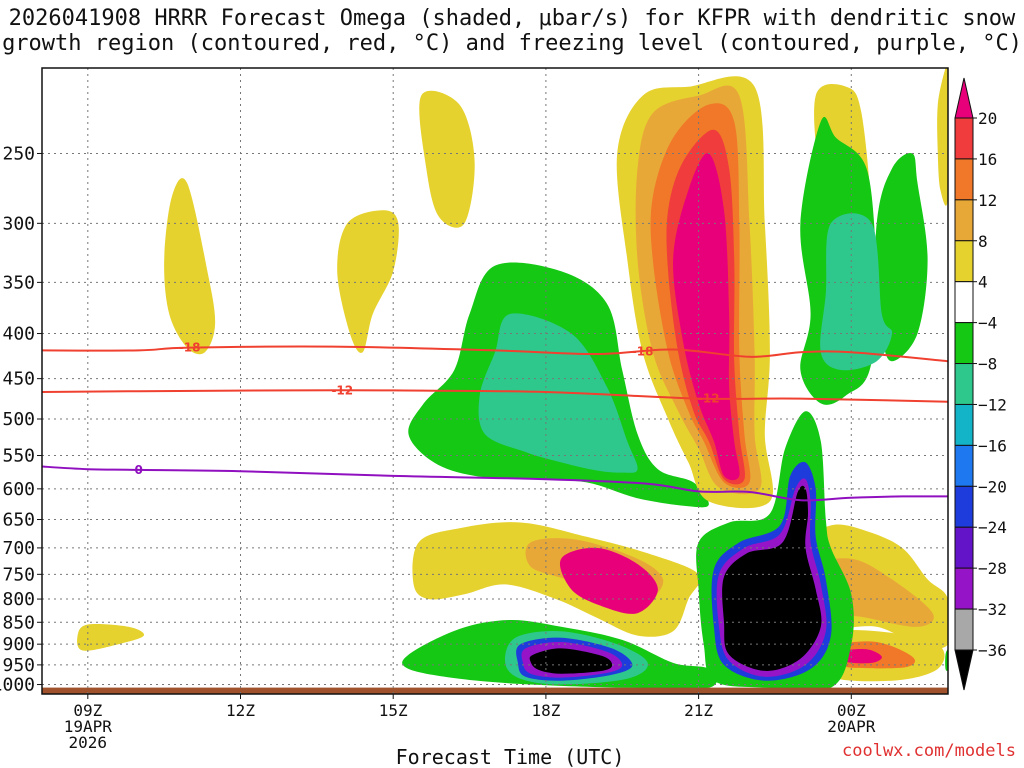 Image resolution: width=1024 pixels, height=768 pixels. I want to click on y-tick-label: 250, so click(18, 153).